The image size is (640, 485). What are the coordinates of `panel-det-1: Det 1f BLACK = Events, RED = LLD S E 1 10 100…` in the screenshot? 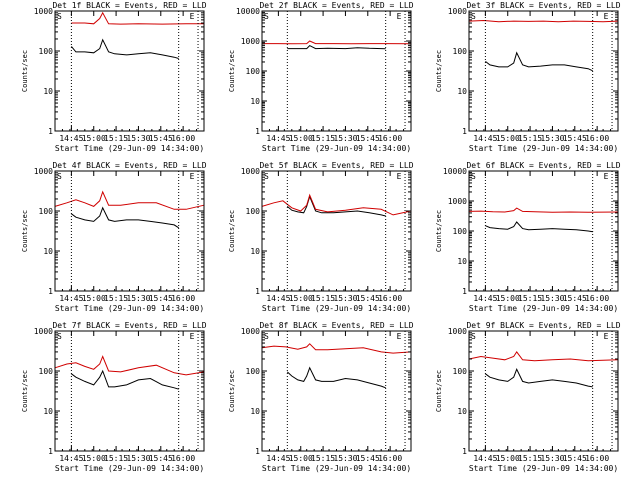 It's located at (114, 77).